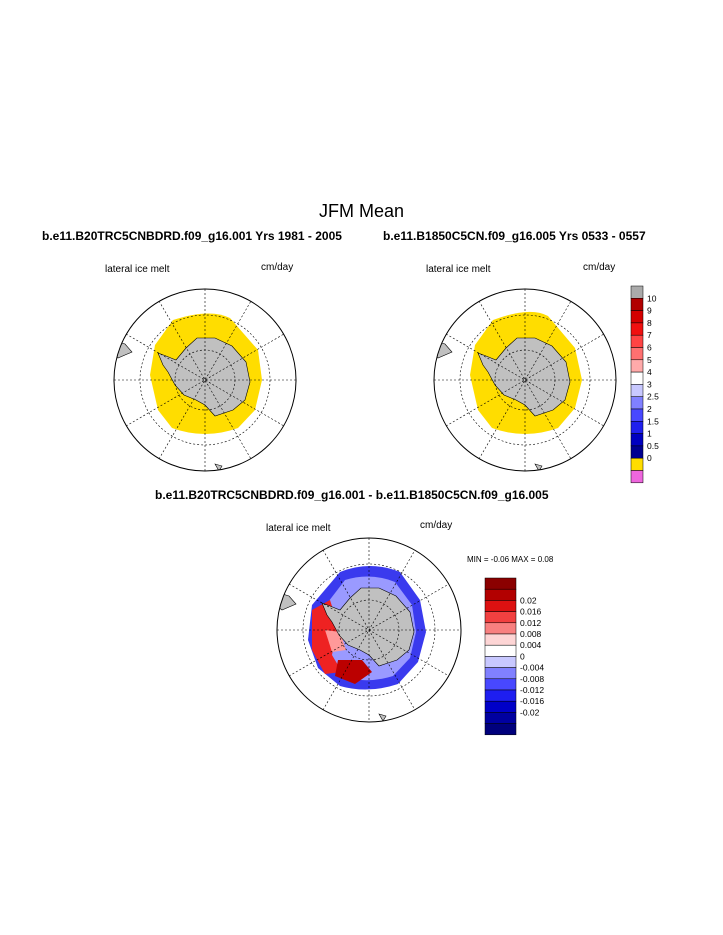 The height and width of the screenshot is (935, 723). I want to click on colorbar-diff-tick-label: 0.02, so click(528, 600).